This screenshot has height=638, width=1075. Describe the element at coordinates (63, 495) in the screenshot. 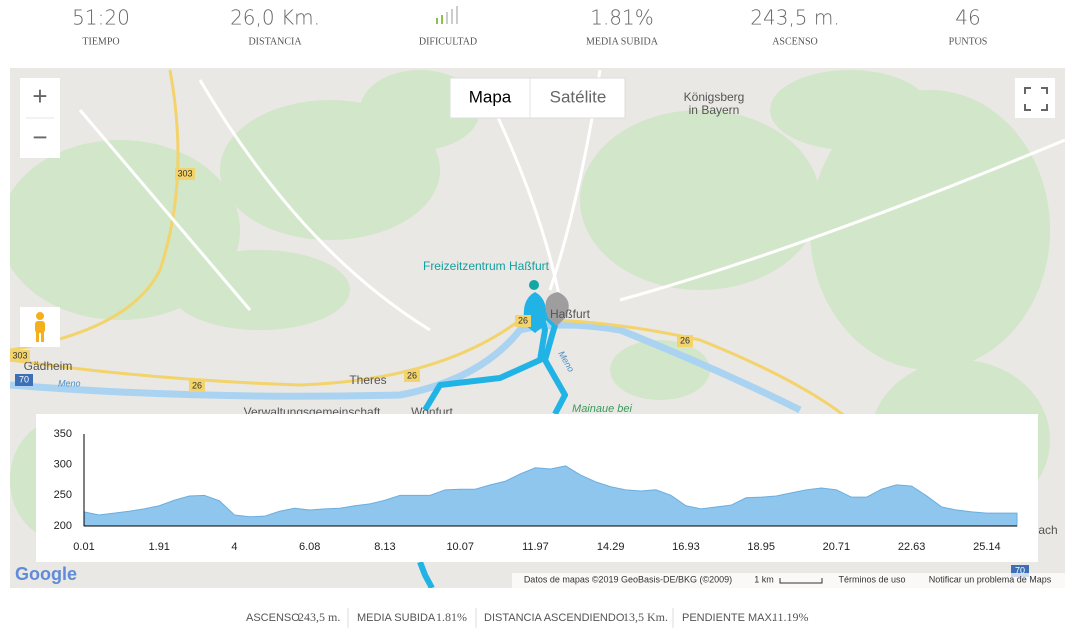

I see `y-tick-label: 250` at that location.